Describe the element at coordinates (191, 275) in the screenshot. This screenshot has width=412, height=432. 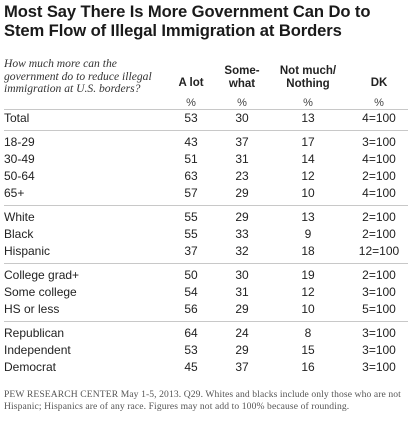
I see `table-cell: 50` at that location.